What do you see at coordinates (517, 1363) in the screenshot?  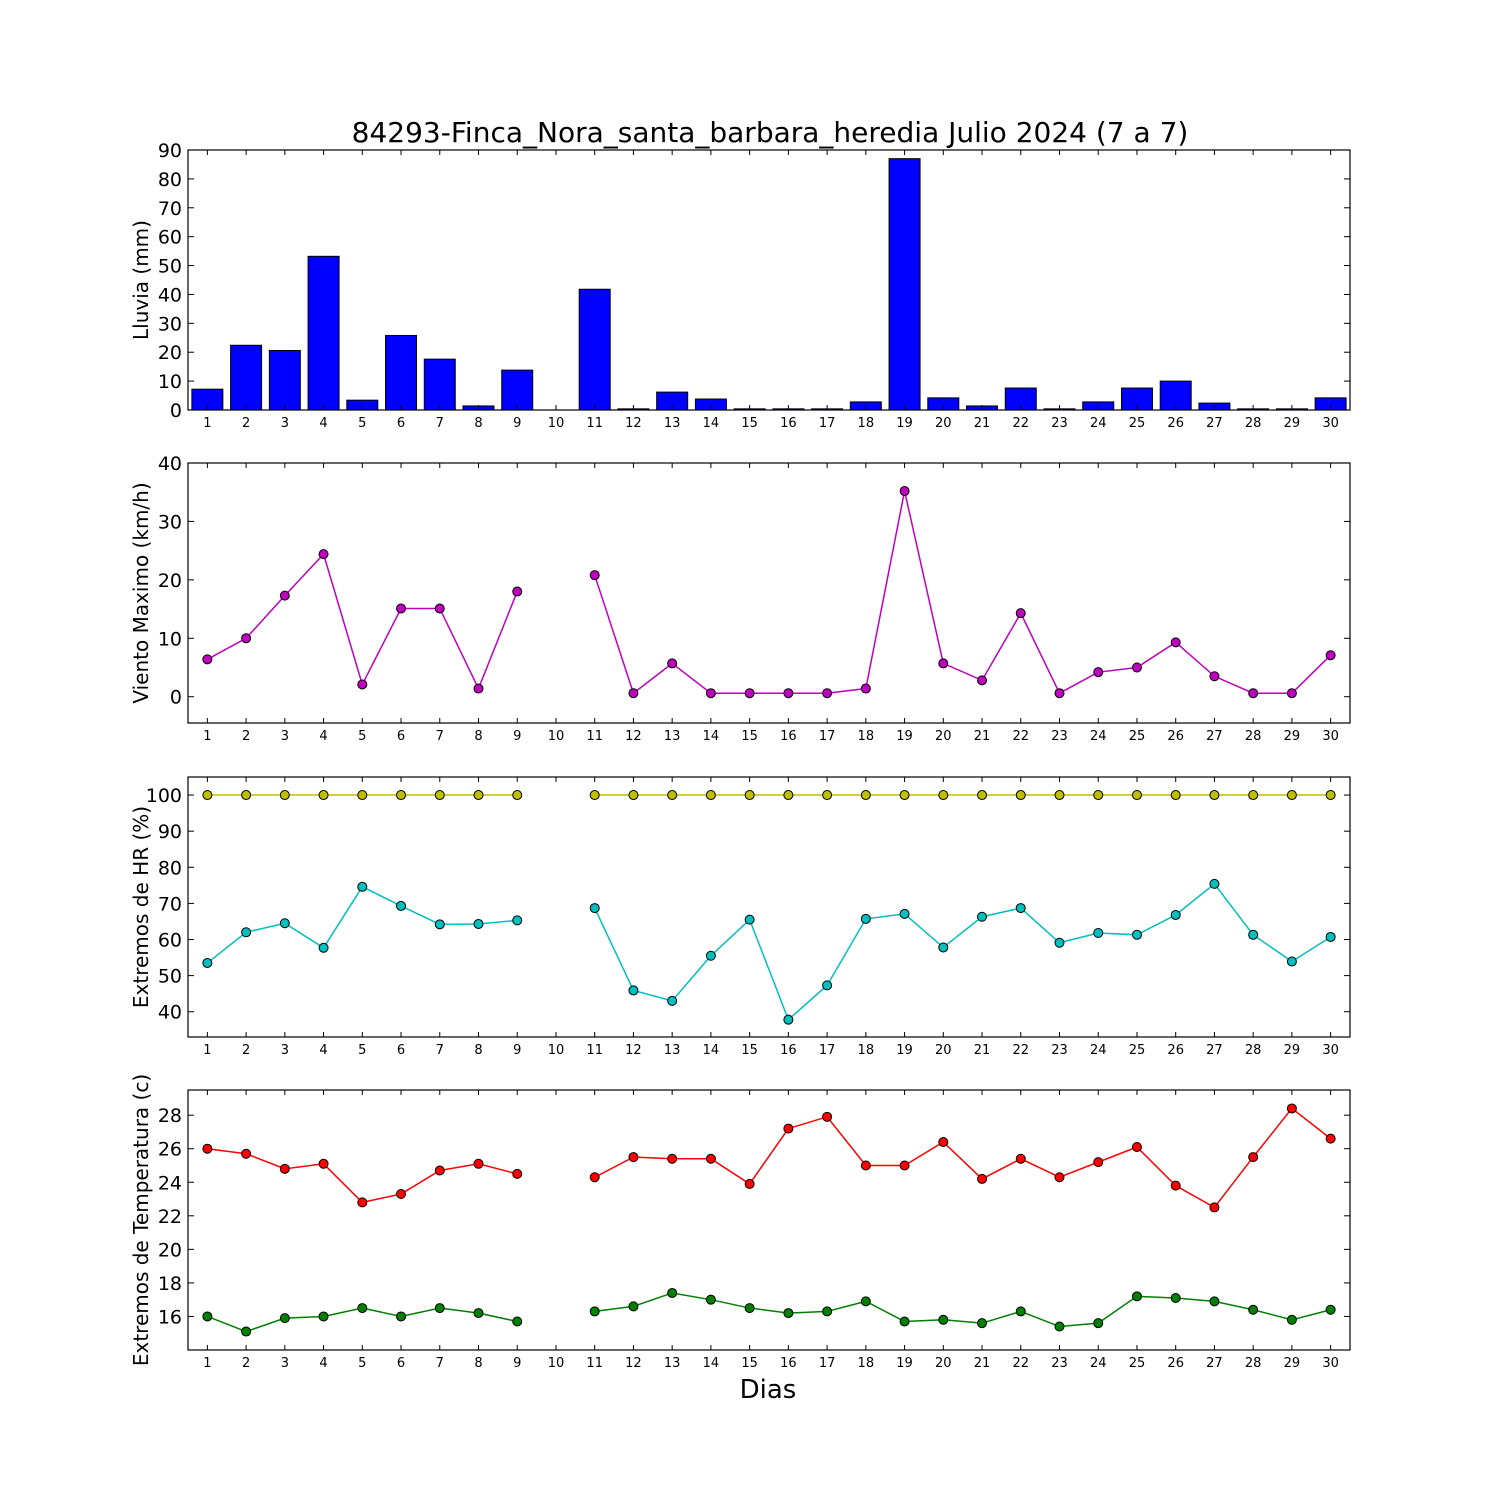 I see `x-tick-label: 9` at bounding box center [517, 1363].